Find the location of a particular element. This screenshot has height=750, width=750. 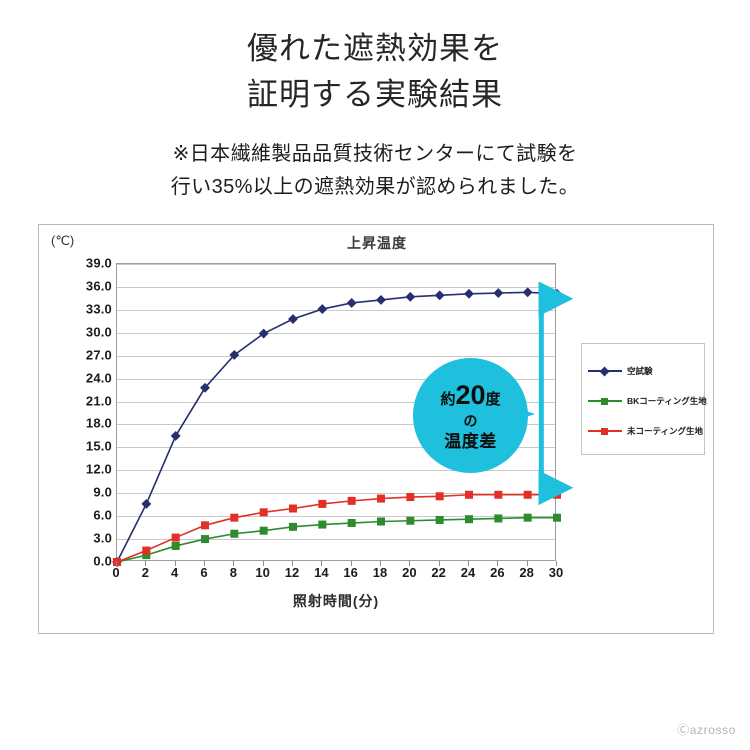

x-tick-label: 2 is located at coordinates (145, 572).